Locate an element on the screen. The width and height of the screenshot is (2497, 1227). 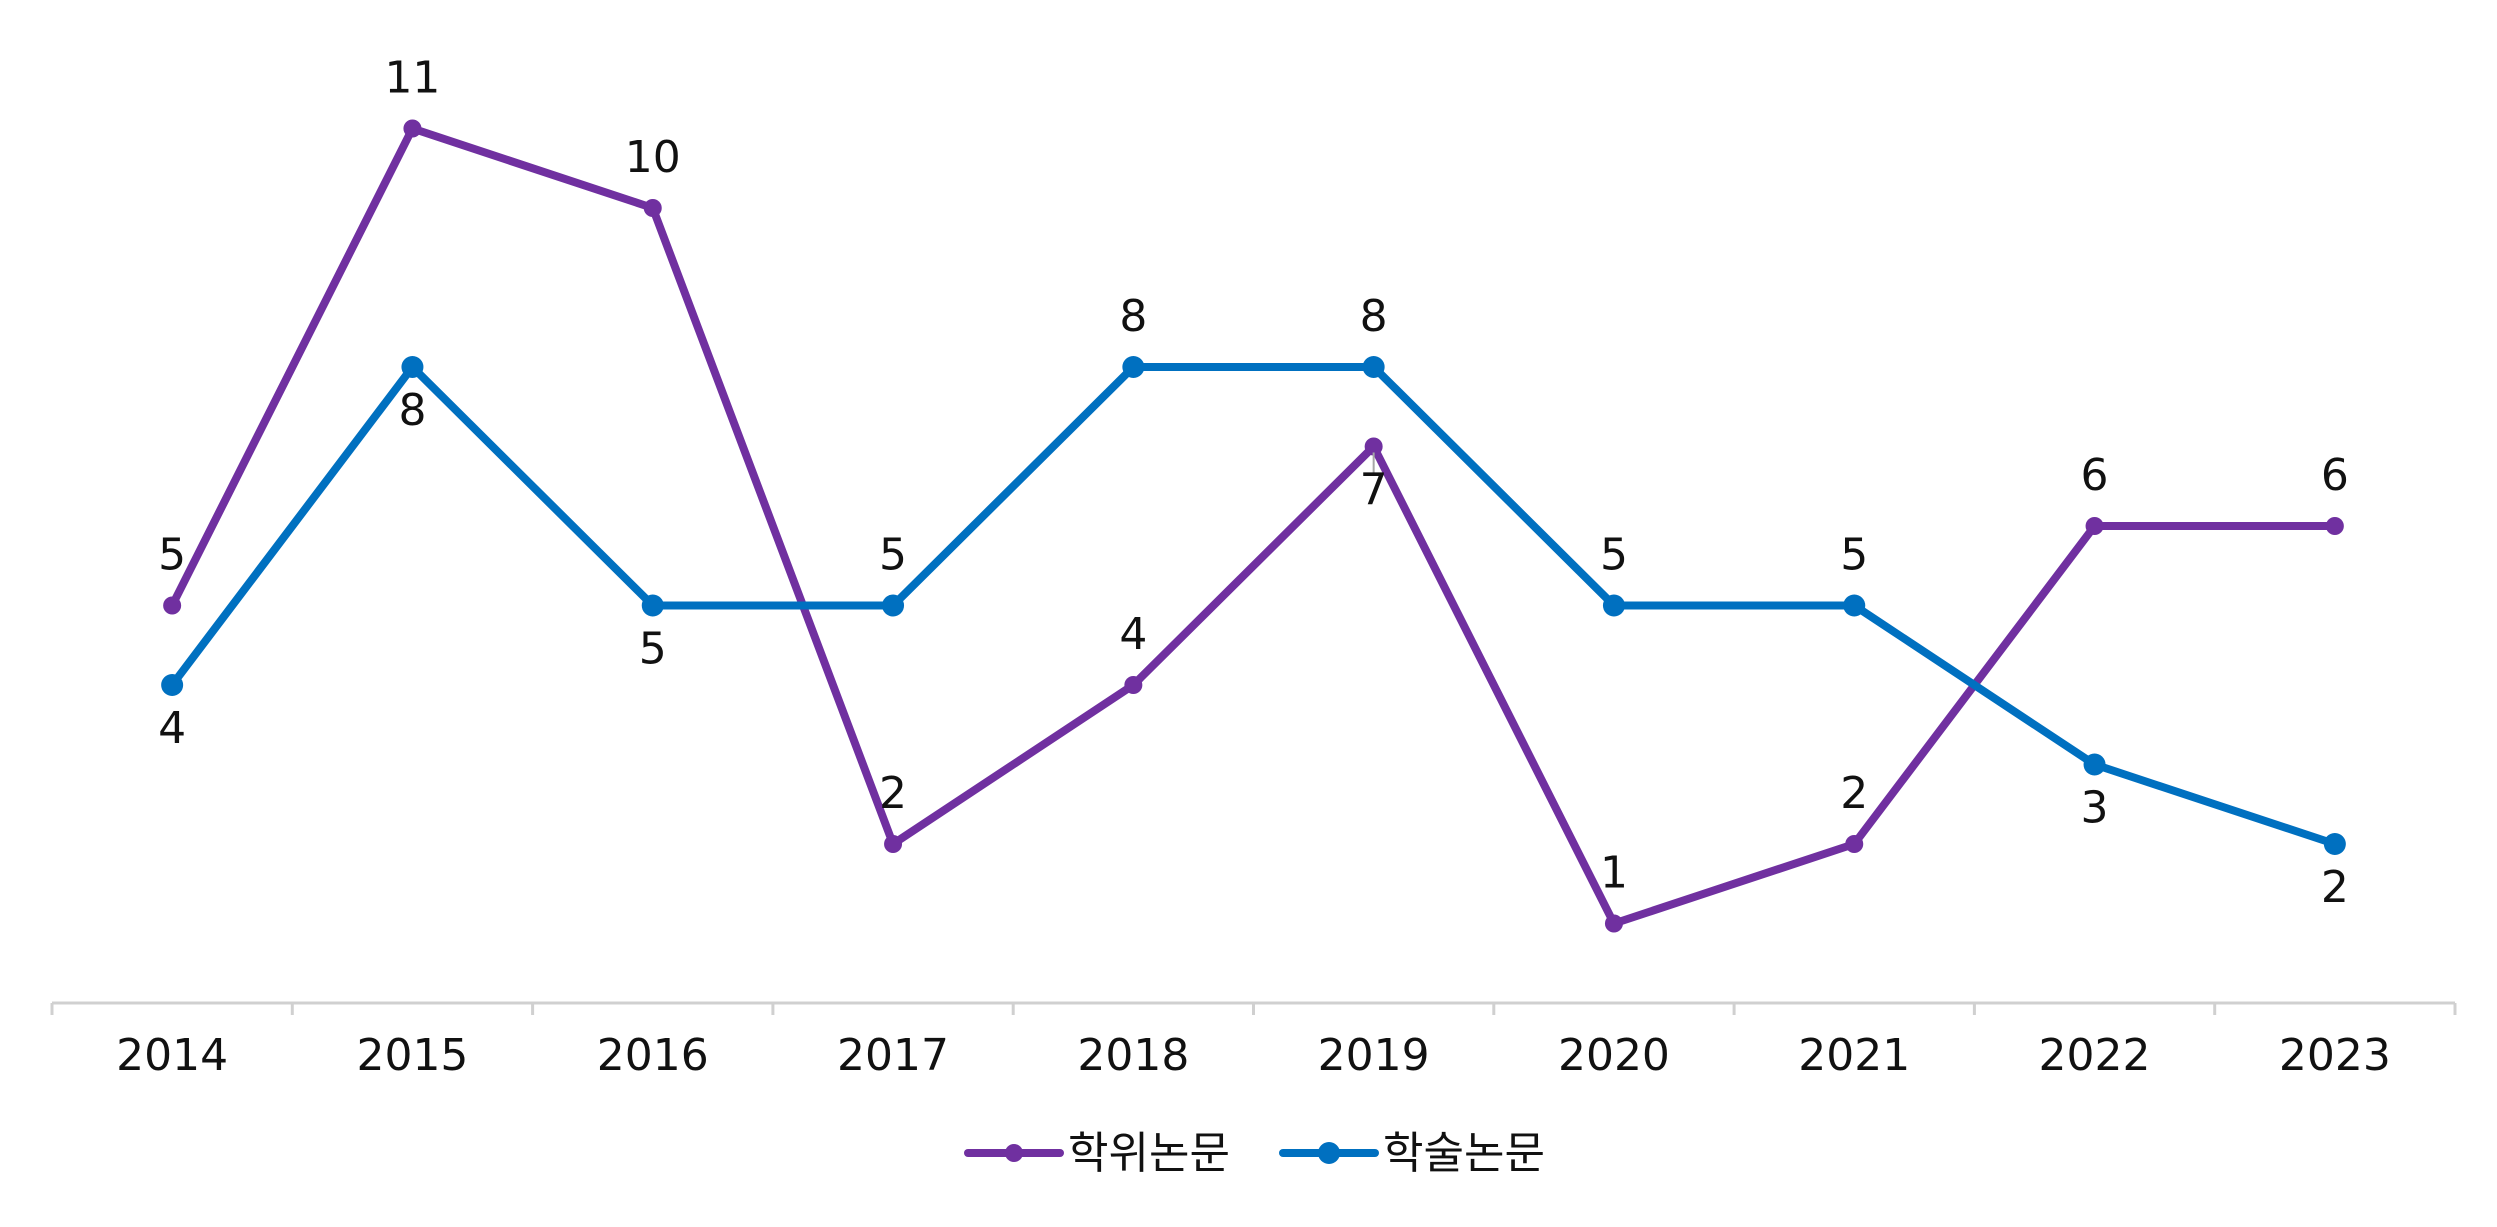
data-label: 7 is located at coordinates (1374, 490).